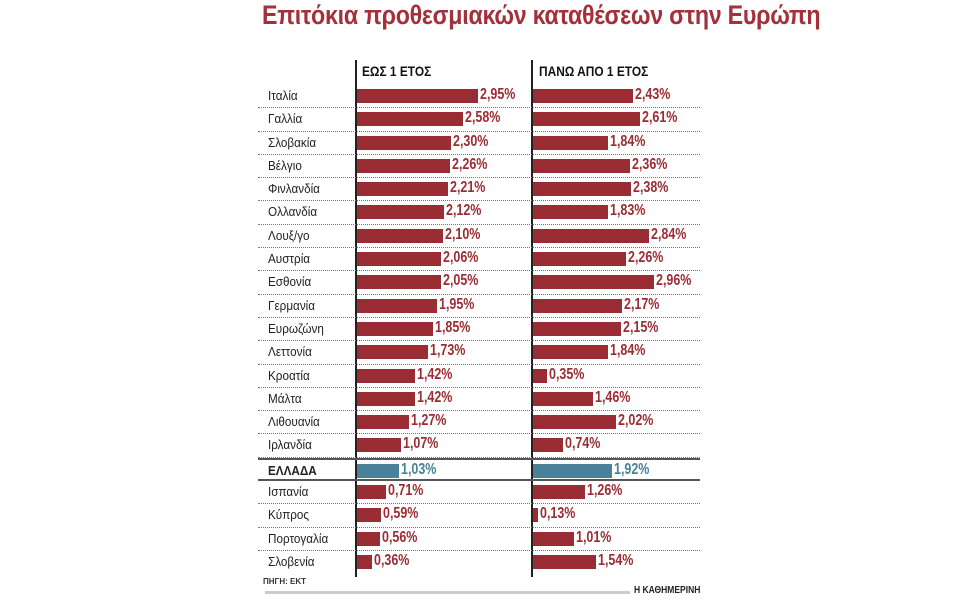  What do you see at coordinates (479, 376) in the screenshot?
I see `chart-row: Κροατία 1,42% 0,35%` at bounding box center [479, 376].